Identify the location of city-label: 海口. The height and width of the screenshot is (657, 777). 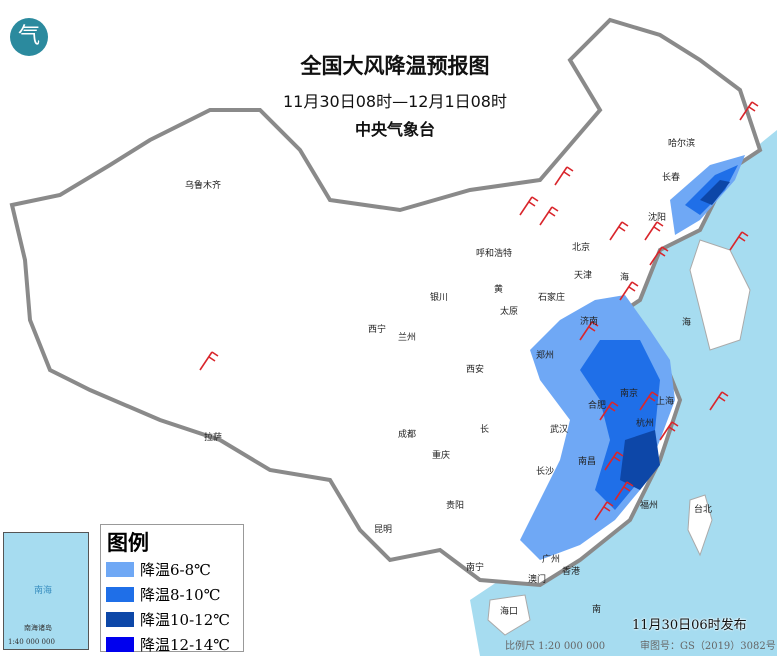
(509, 611).